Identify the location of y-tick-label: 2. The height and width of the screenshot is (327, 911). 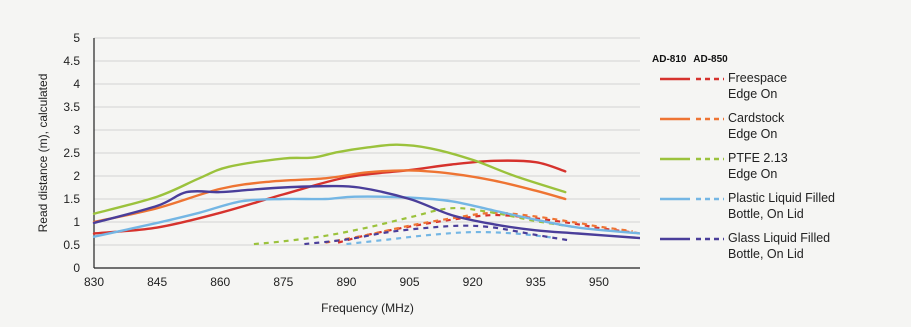
(76, 176).